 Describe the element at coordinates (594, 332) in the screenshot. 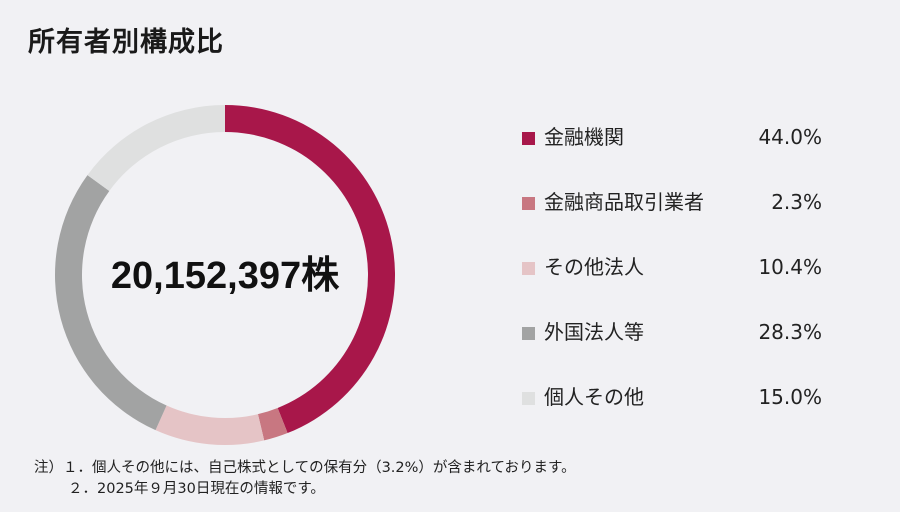

I see `legend-label: 外国法人等` at that location.